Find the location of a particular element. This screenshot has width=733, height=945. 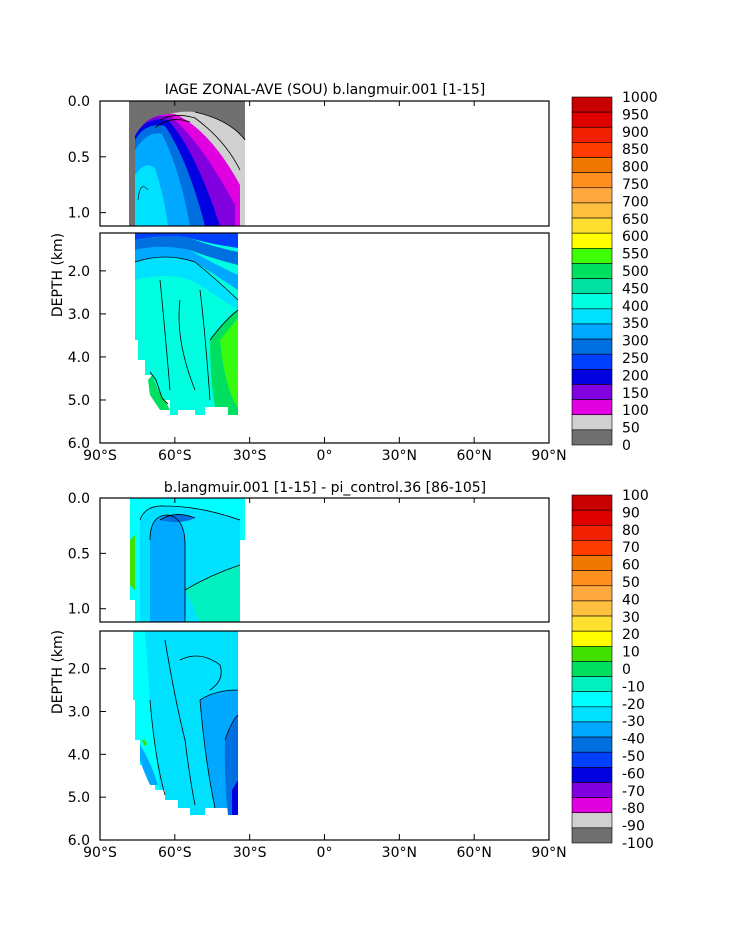

x-tick-label: 90°S is located at coordinates (100, 853).